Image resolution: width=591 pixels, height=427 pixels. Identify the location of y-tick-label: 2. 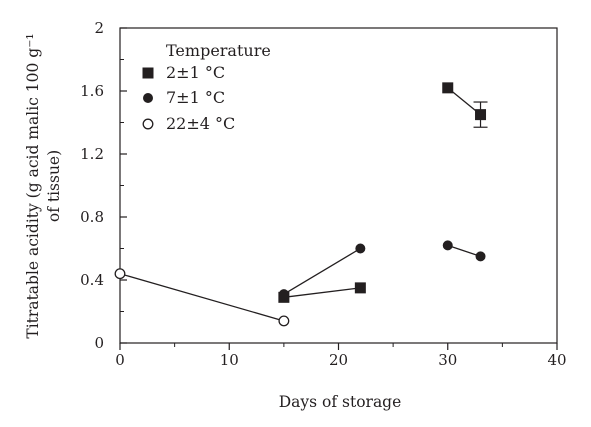
(99, 28).